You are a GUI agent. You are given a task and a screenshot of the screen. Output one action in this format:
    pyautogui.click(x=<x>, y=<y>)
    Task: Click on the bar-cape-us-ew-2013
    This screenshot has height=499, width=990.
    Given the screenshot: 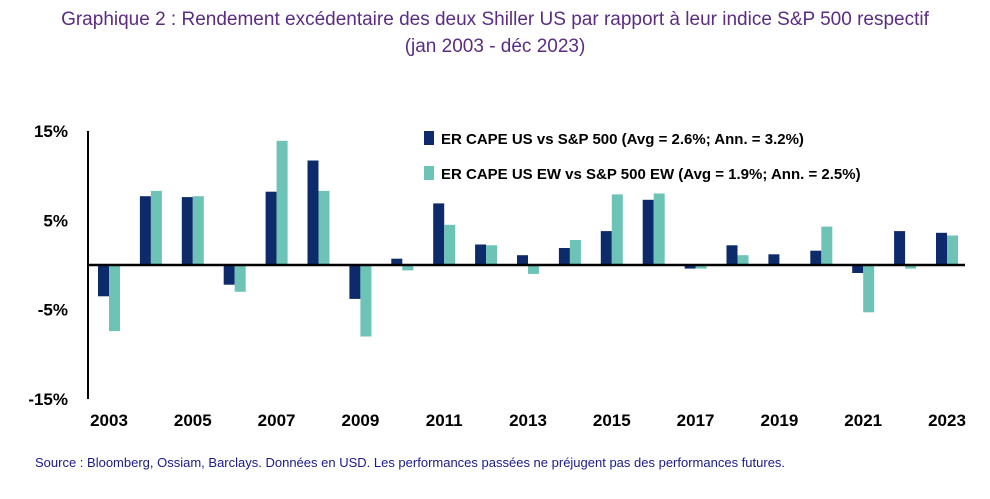 What is the action you would take?
    pyautogui.click(x=533, y=269)
    